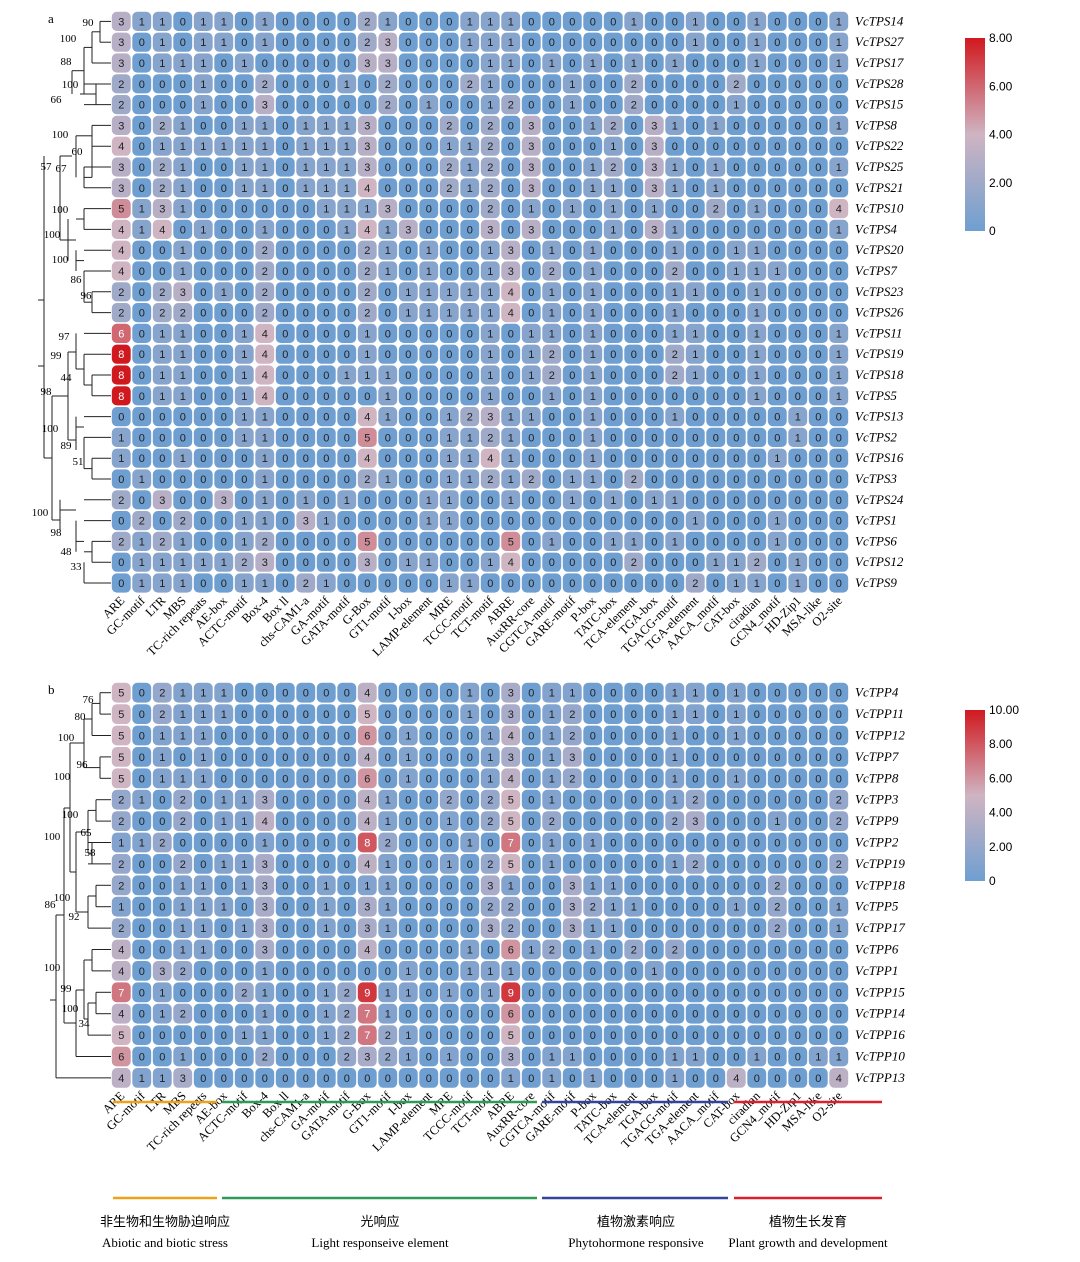  What do you see at coordinates (388, 209) in the screenshot?
I see `heatmap-cell: 3` at bounding box center [388, 209].